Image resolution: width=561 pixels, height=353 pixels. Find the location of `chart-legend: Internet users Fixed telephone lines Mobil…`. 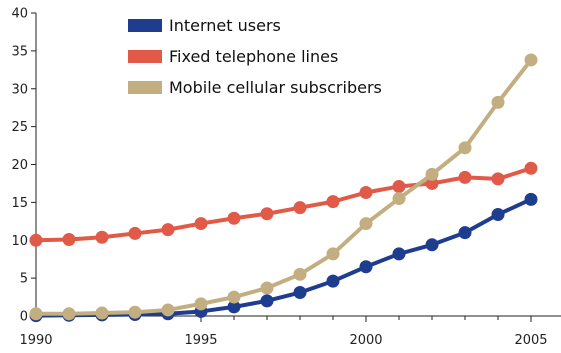

chart-legend: Internet users Fixed telephone lines Mobil… is located at coordinates (255, 56).